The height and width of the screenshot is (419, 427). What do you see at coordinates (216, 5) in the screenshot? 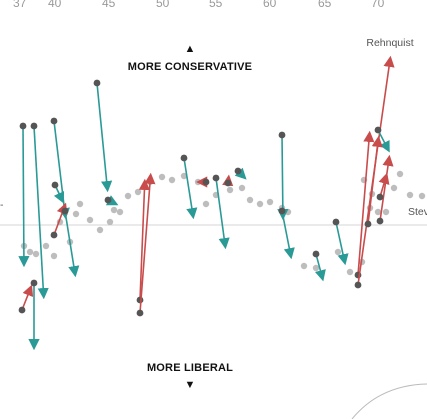
I see `x-tick-label: 55` at bounding box center [216, 5].